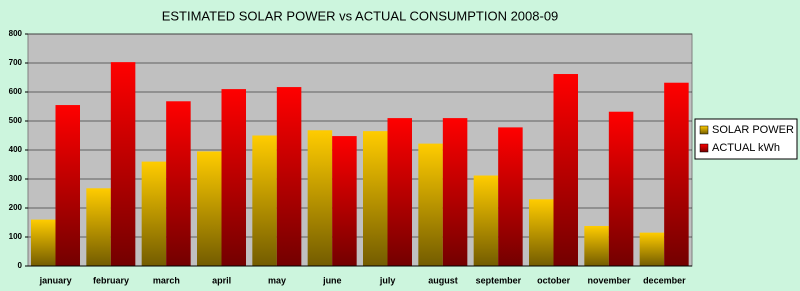 The width and height of the screenshot is (800, 291). I want to click on y-tick-label: 800, so click(16, 33).